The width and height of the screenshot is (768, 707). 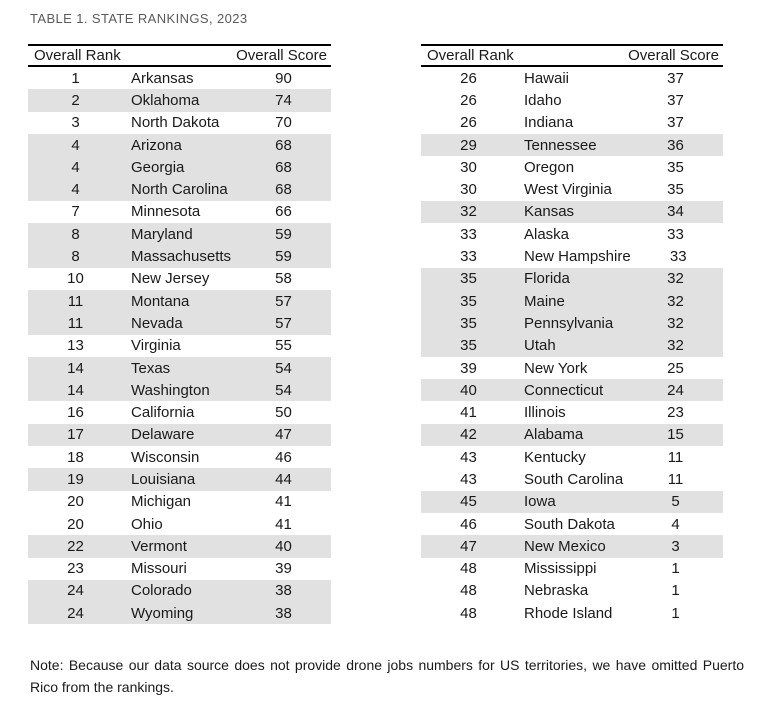 I want to click on rank-cell: 45, so click(x=468, y=502).